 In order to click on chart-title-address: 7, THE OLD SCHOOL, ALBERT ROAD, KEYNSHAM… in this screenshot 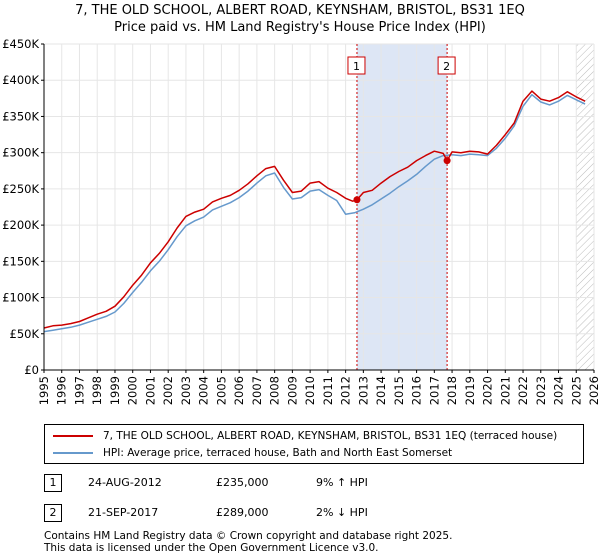, I will do `click(300, 10)`.